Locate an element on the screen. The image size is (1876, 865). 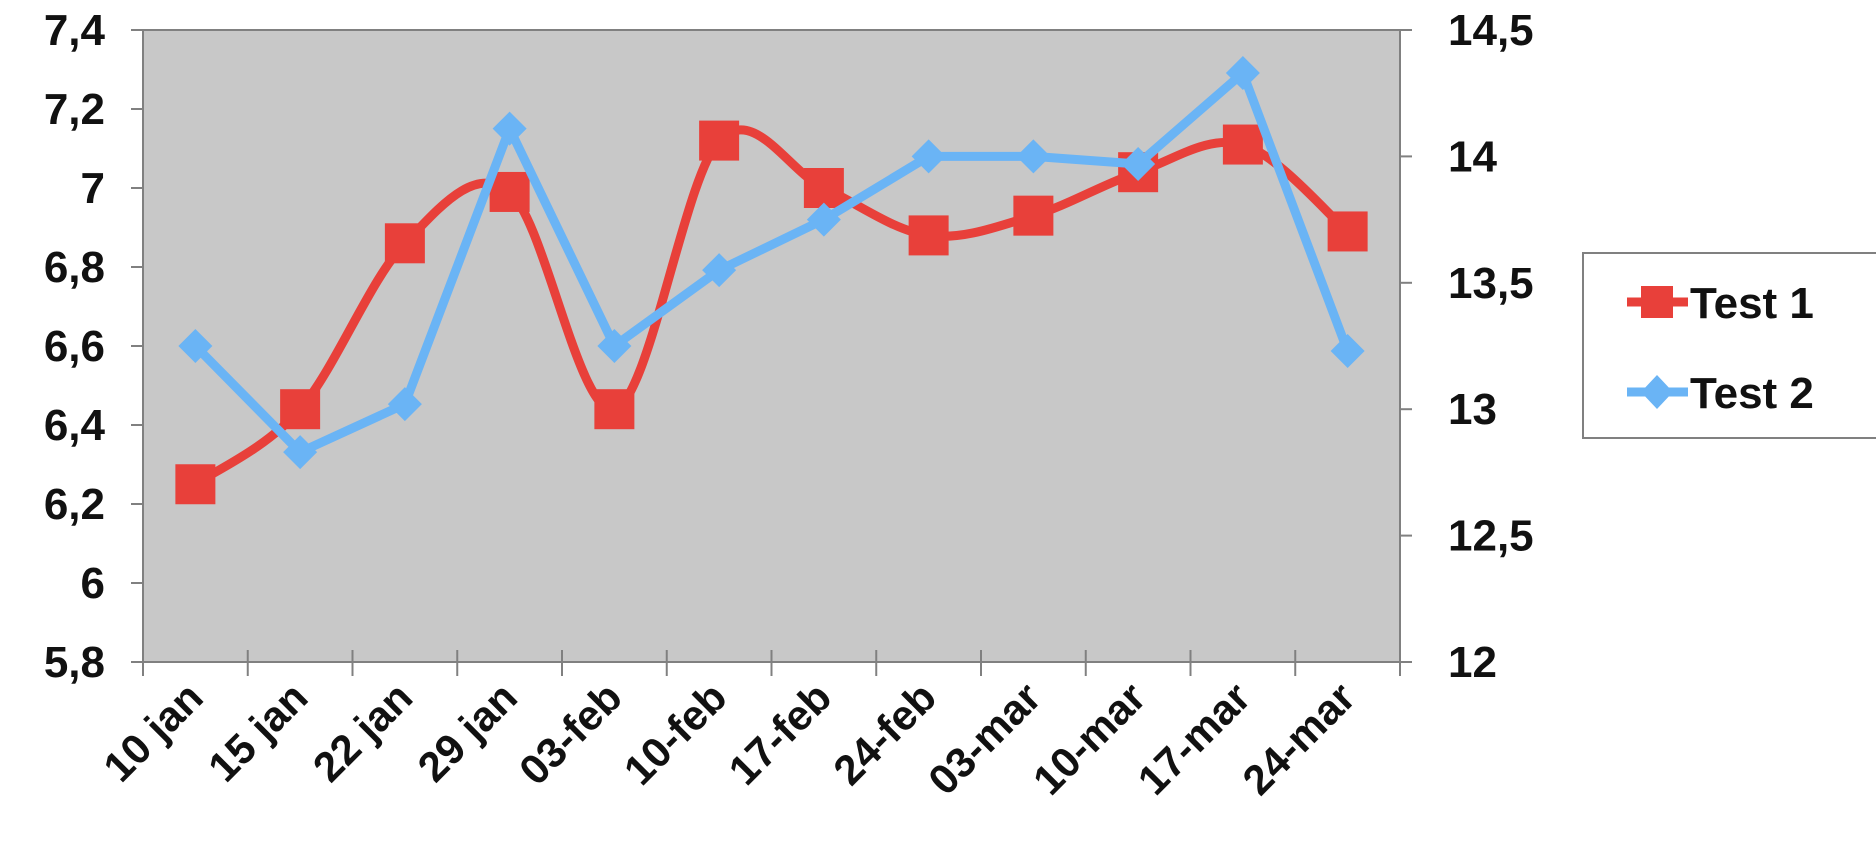
legend-label-test-2: Test 2 is located at coordinates (1752, 393).